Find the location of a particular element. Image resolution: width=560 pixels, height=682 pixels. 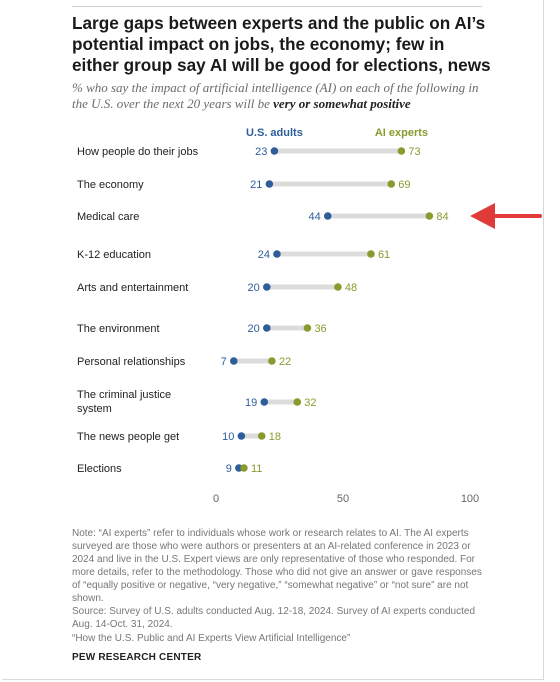

value-us-adults: 44 is located at coordinates (315, 217).